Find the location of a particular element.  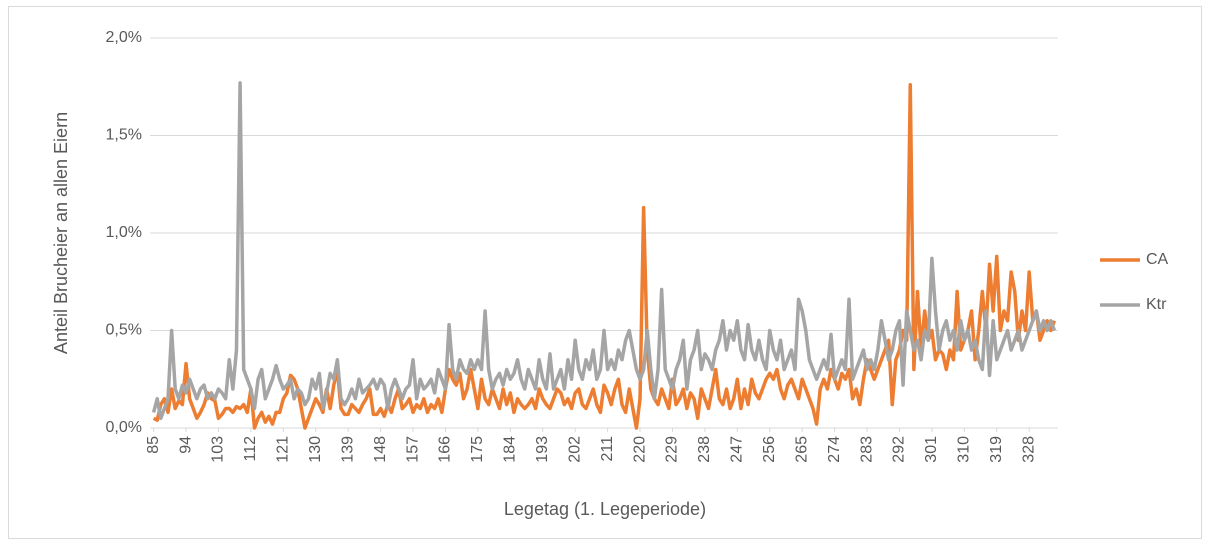

x-tick-label: 310 is located at coordinates (964, 449).